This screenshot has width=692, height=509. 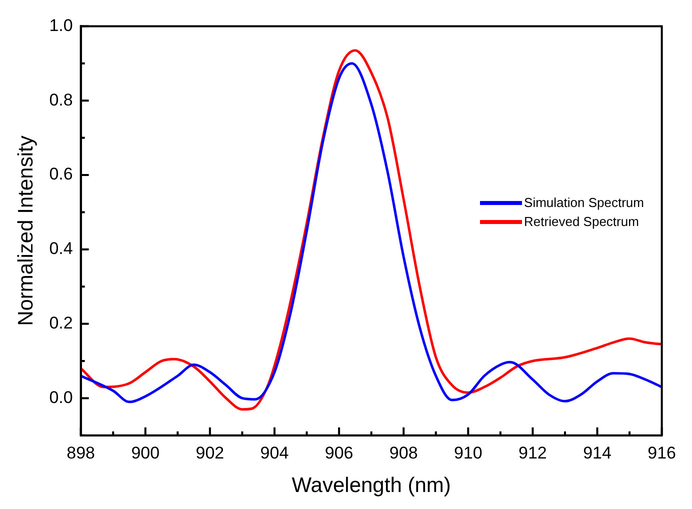 I want to click on x-tick-label: 914, so click(x=597, y=452).